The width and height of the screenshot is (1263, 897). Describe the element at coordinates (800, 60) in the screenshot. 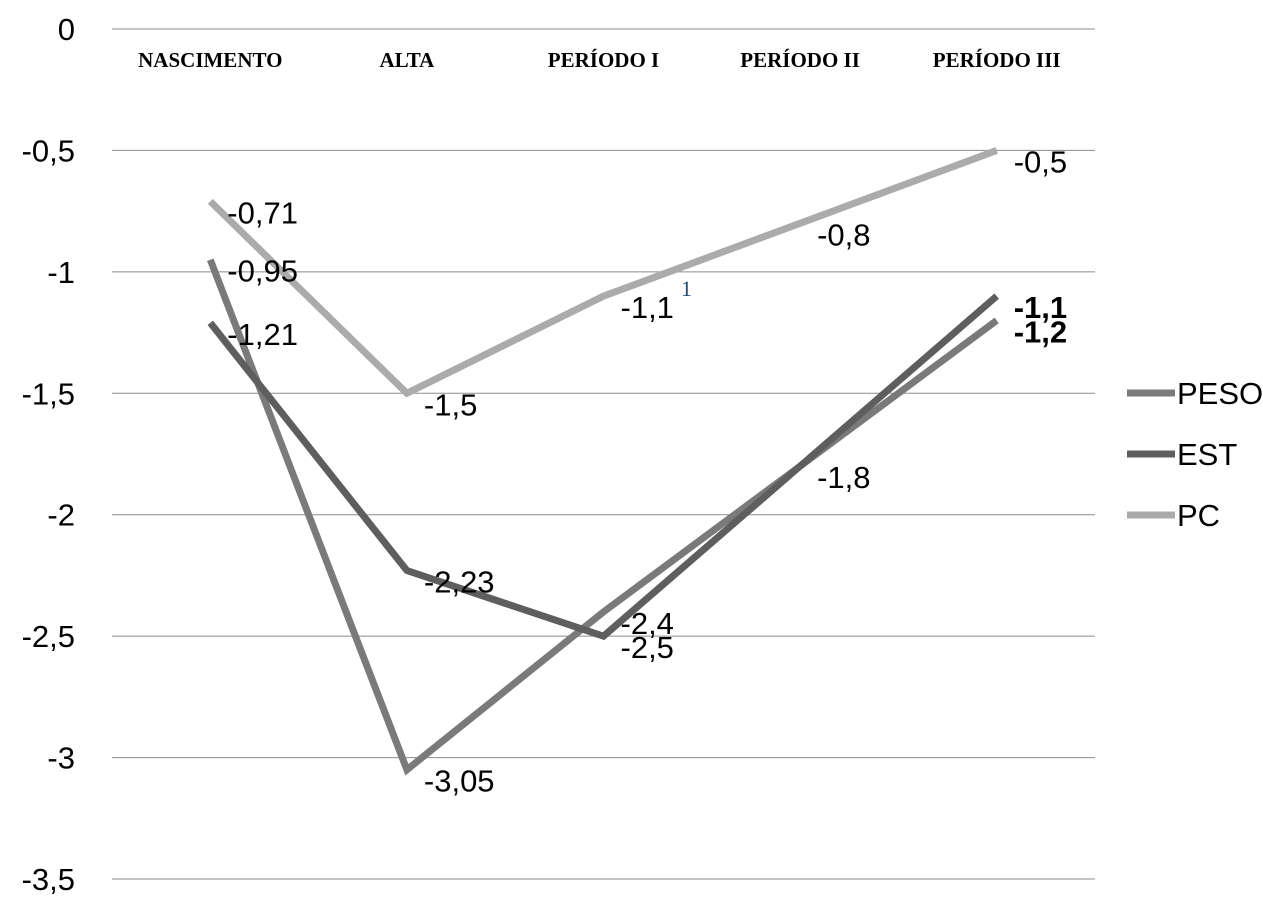

I see `x-category-label: PERÍODO II` at that location.